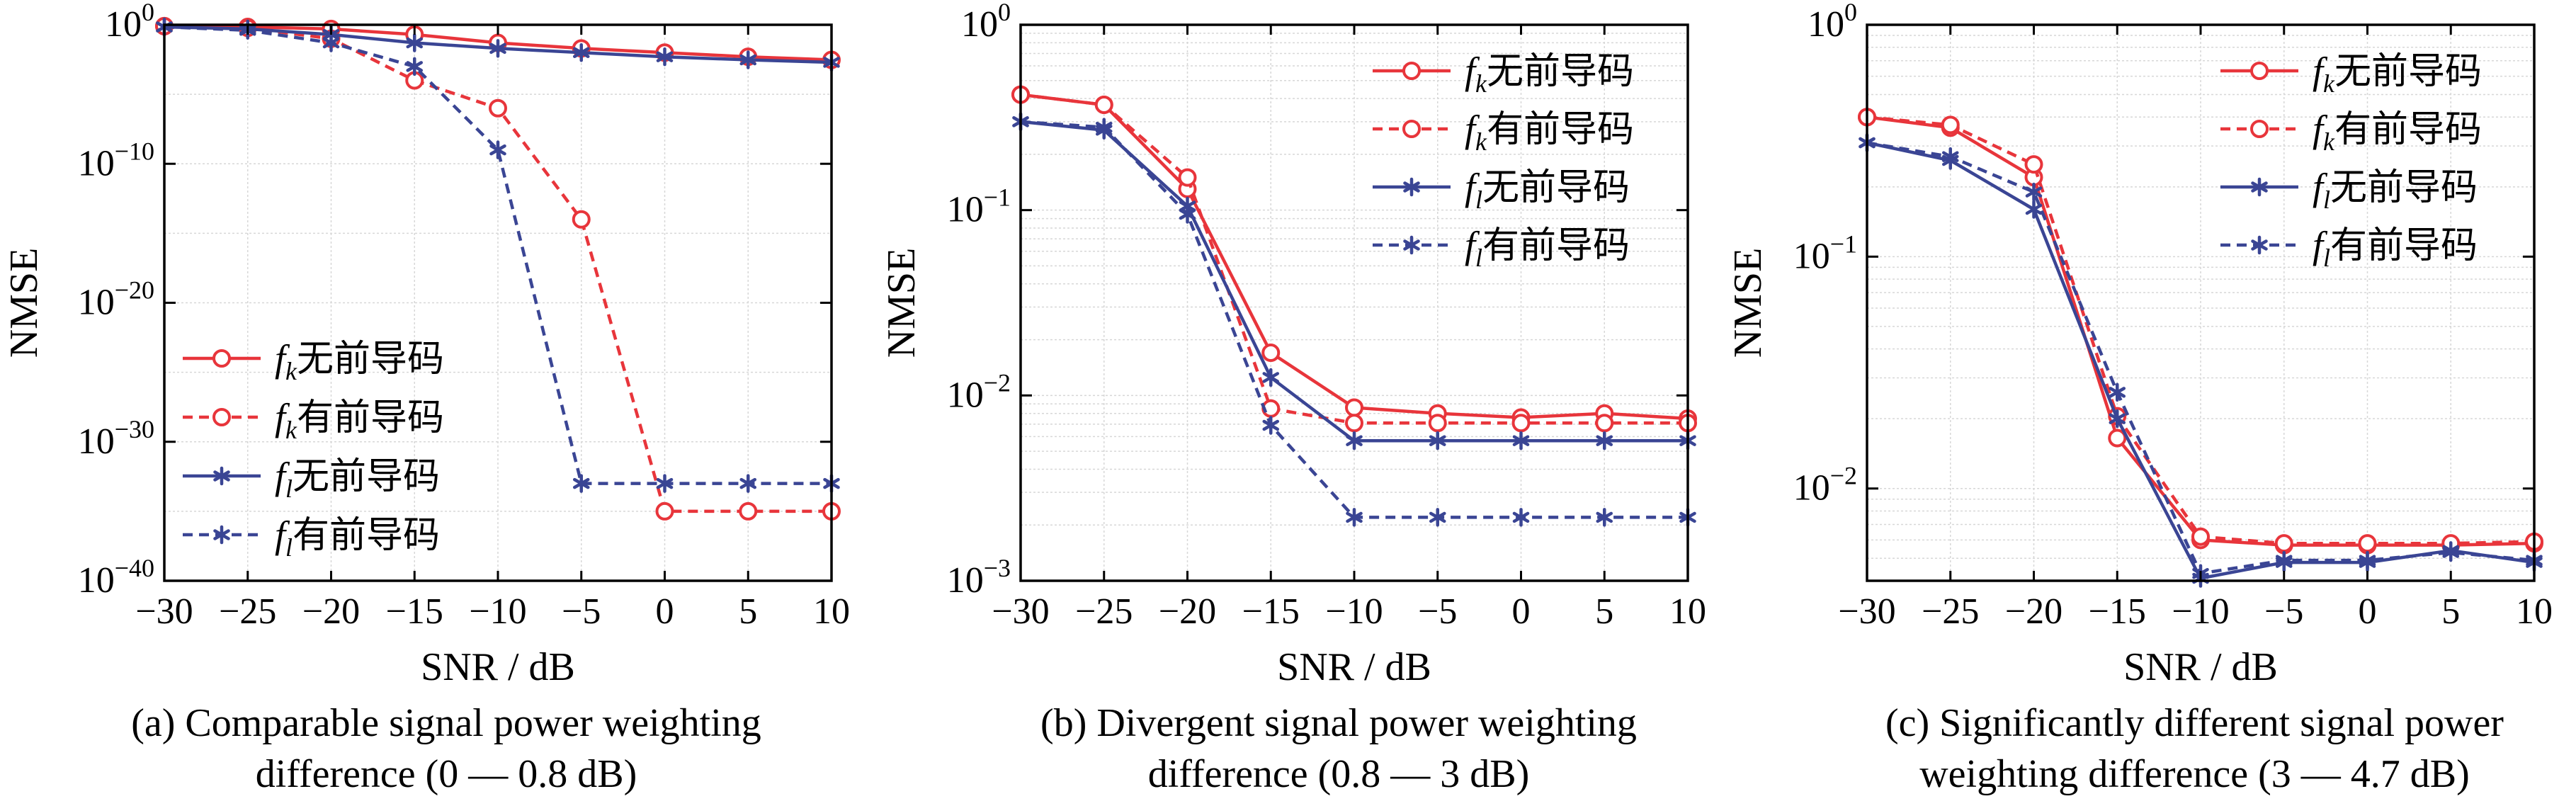 The image size is (2576, 806). Describe the element at coordinates (116, 299) in the screenshot. I see `y-tick-label-a-2: 10−20` at that location.